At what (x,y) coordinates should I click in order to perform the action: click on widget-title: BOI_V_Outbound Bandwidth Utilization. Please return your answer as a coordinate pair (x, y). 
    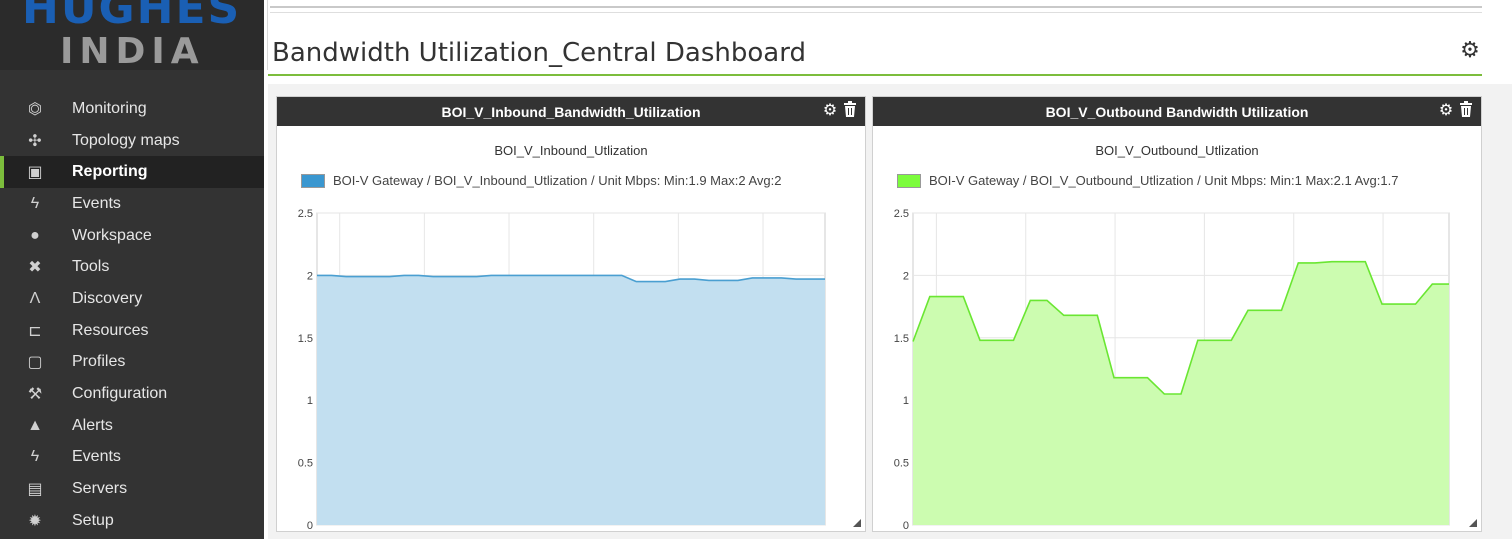
    Looking at the image, I should click on (1177, 111).